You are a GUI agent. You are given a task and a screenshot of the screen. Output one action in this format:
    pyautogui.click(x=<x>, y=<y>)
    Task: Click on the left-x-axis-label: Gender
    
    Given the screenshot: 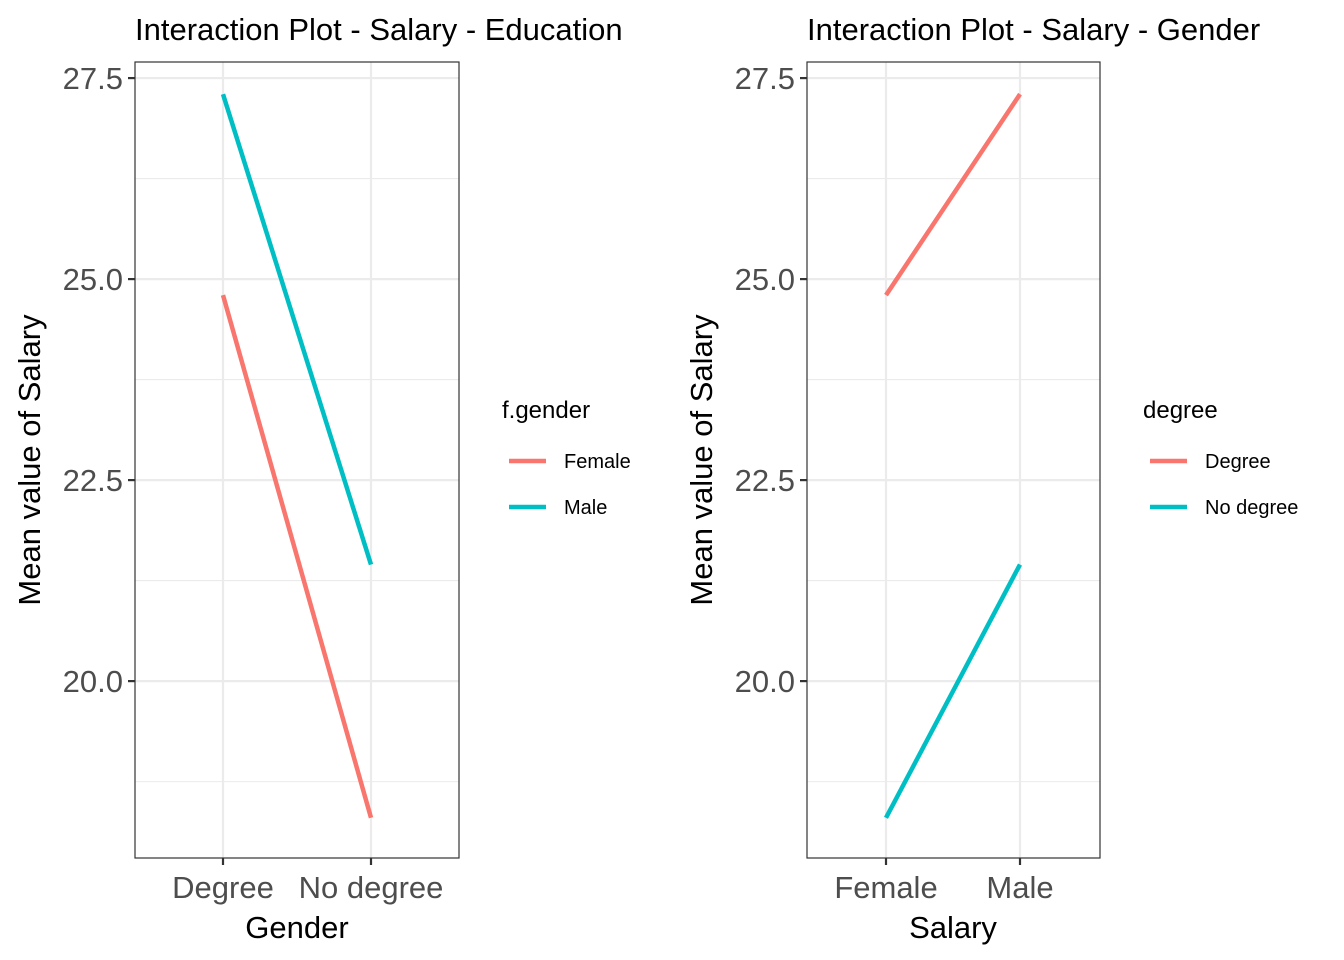 What is the action you would take?
    pyautogui.click(x=296, y=927)
    